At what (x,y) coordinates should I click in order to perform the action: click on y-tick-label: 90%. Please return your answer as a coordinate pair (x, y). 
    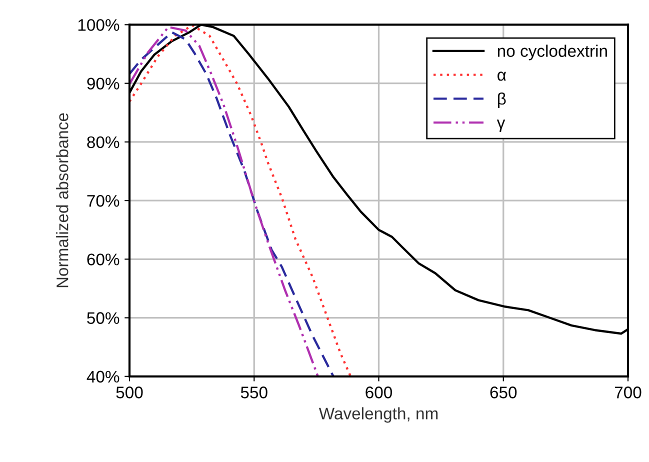
    Looking at the image, I should click on (103, 84).